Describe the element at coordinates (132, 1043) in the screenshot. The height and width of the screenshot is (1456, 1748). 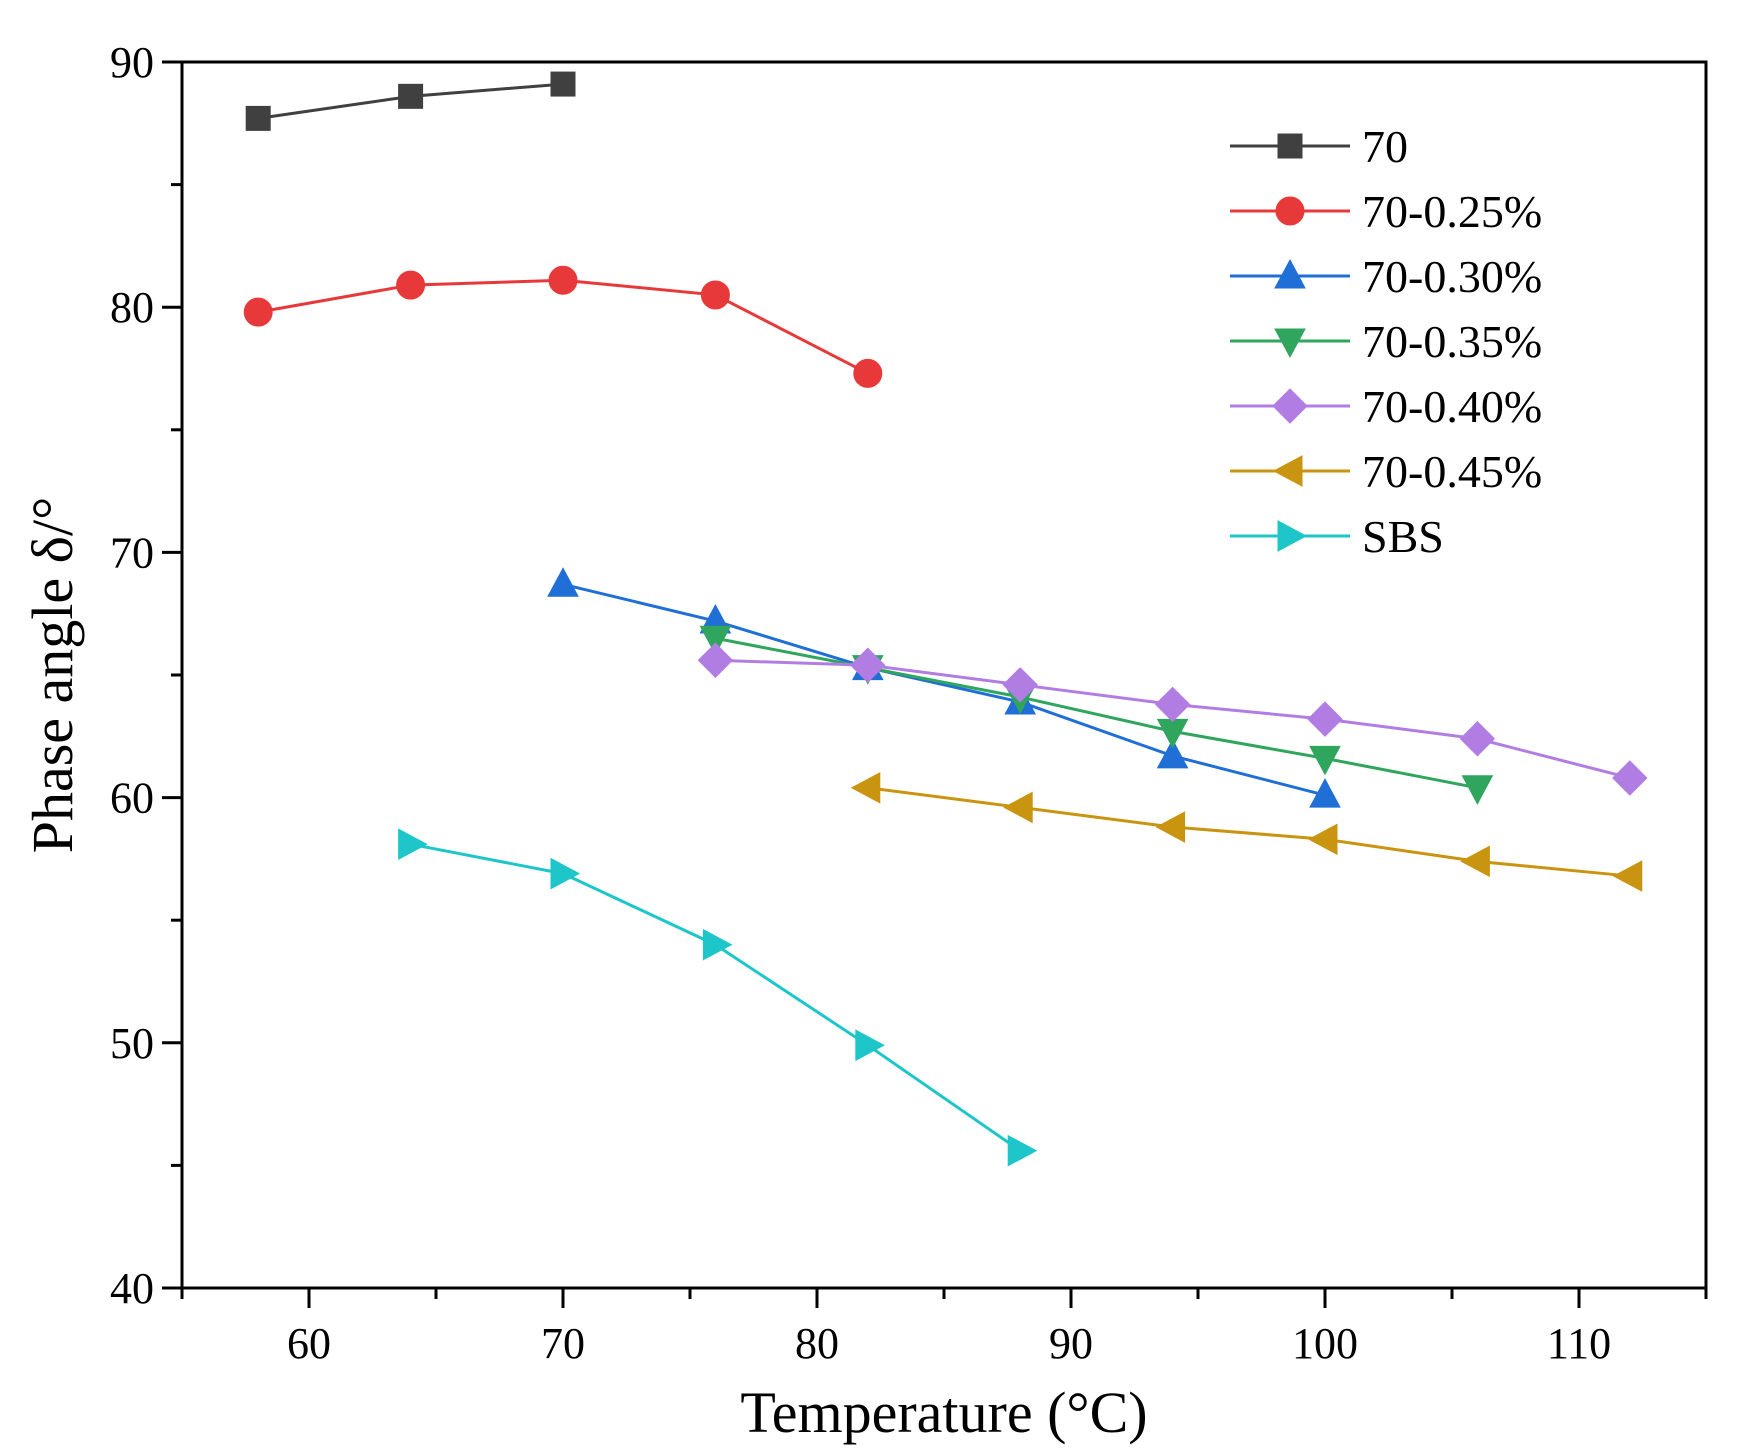
I see `y-tick-label: 50` at that location.